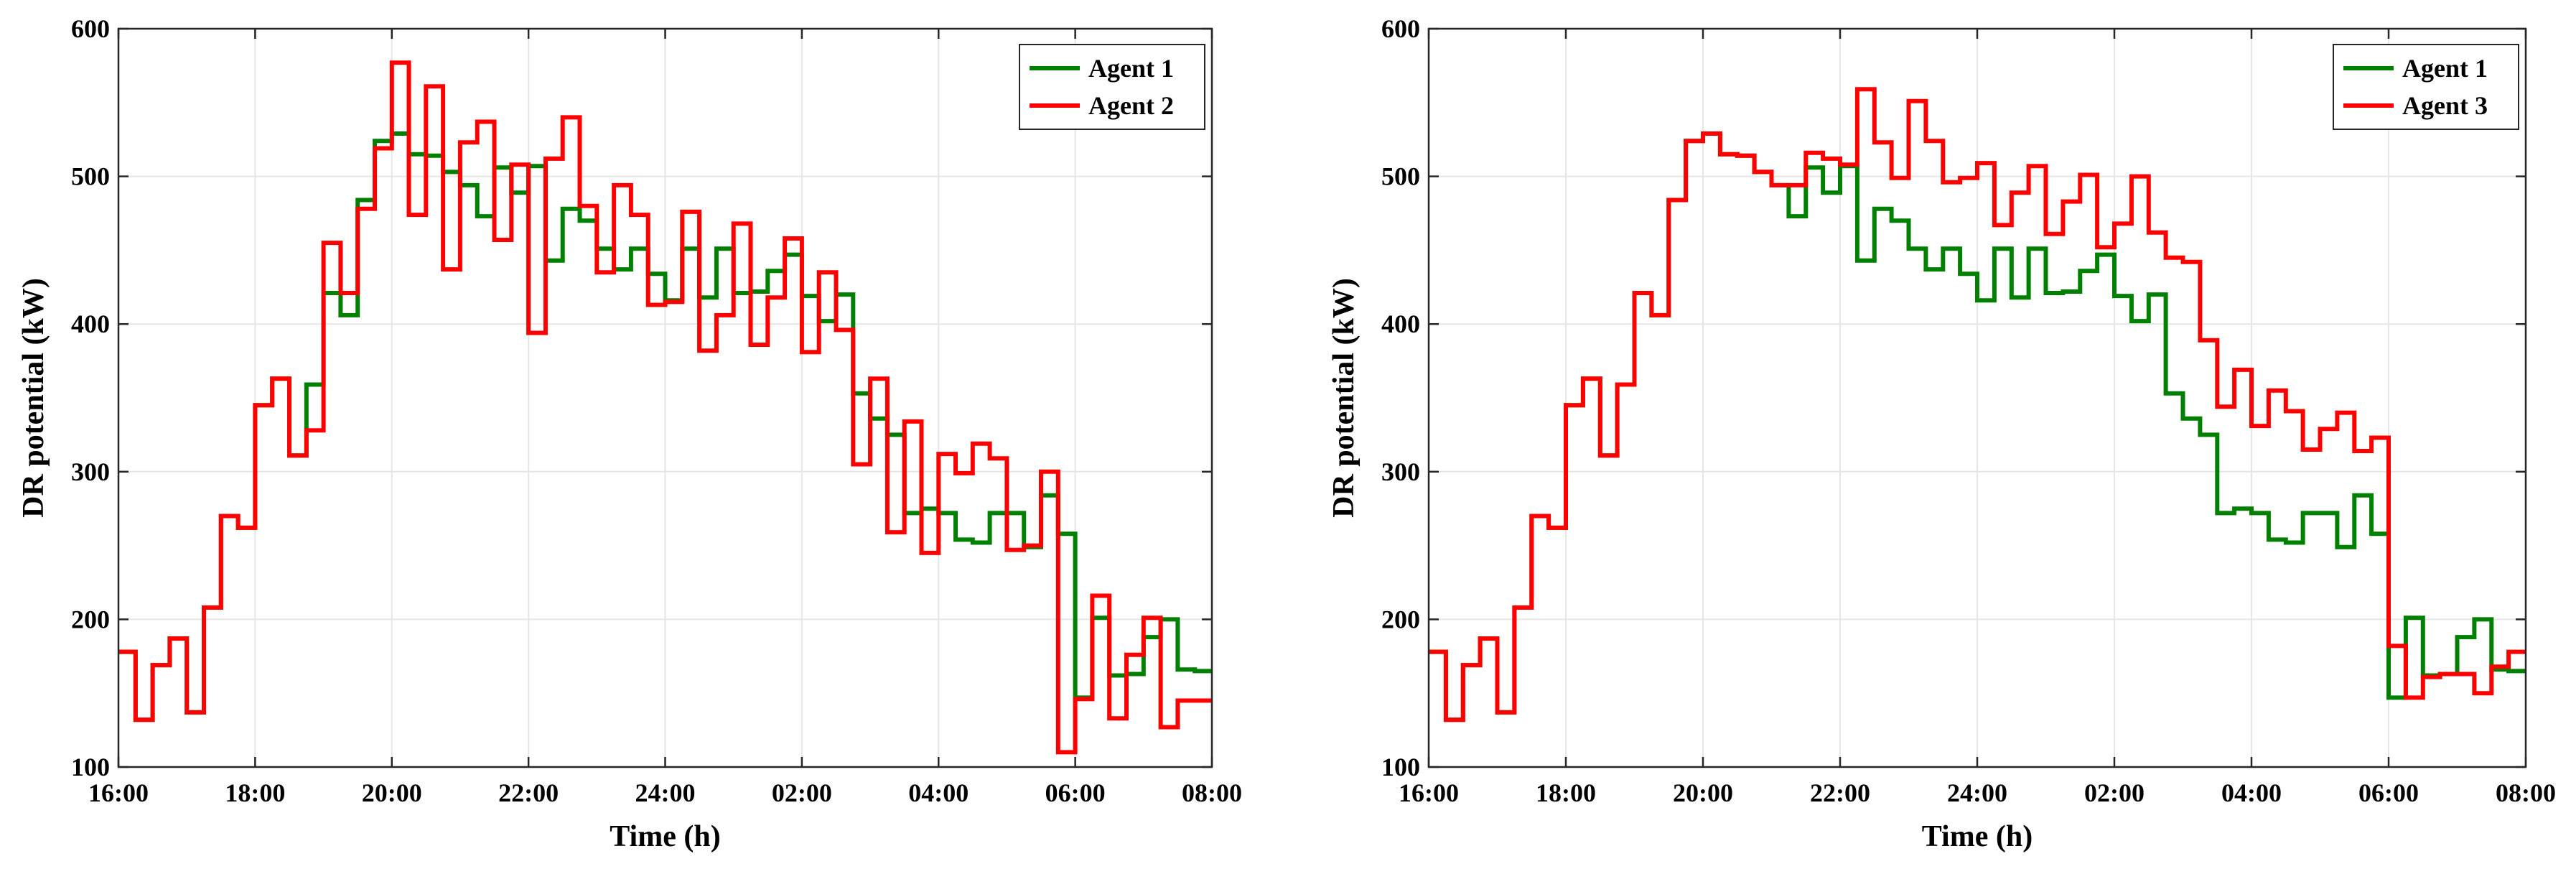 This screenshot has width=2576, height=869. I want to click on legend: Agent 1 Agent 2, so click(1112, 87).